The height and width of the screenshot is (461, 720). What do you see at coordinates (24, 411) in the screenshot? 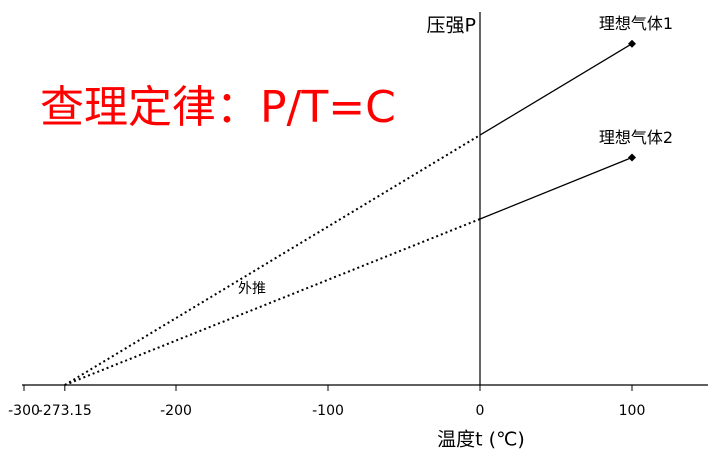
I see `x-tick-label: -300` at bounding box center [24, 411].